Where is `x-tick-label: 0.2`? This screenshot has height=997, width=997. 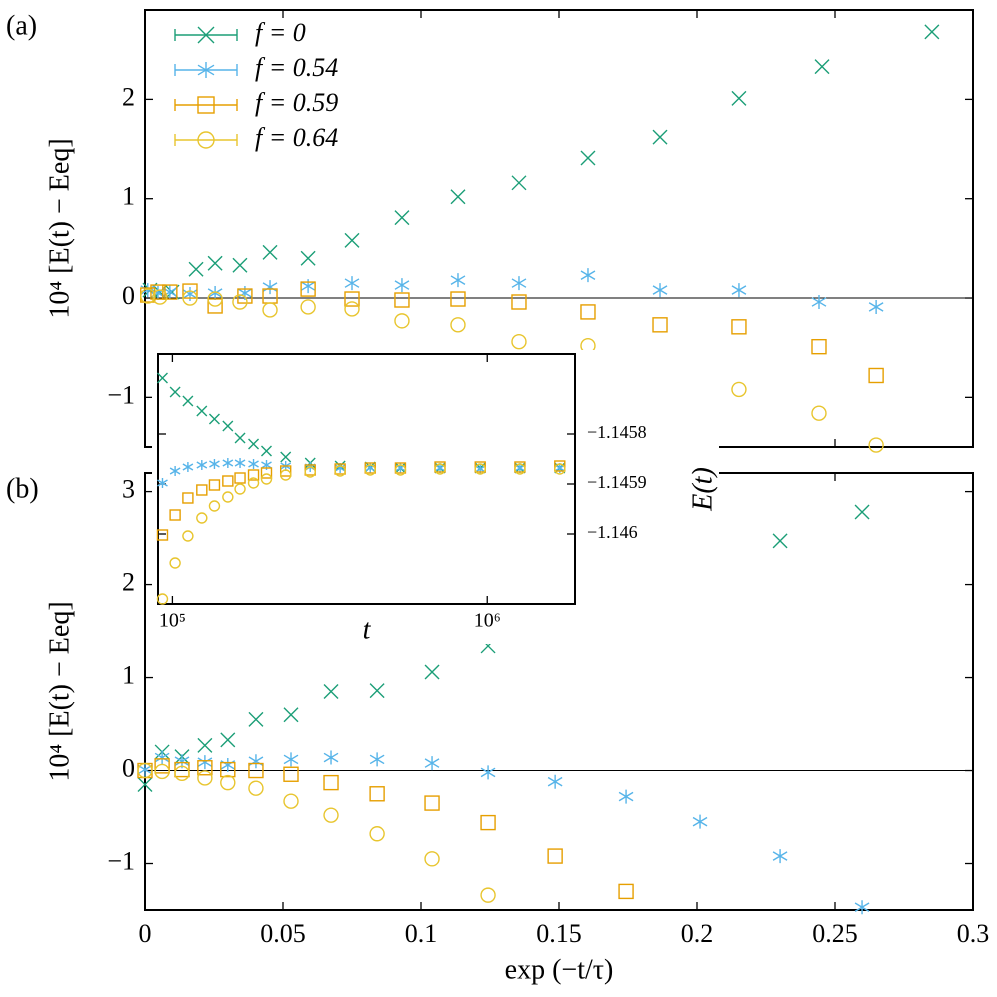
x-tick-label: 0.2 is located at coordinates (697, 933).